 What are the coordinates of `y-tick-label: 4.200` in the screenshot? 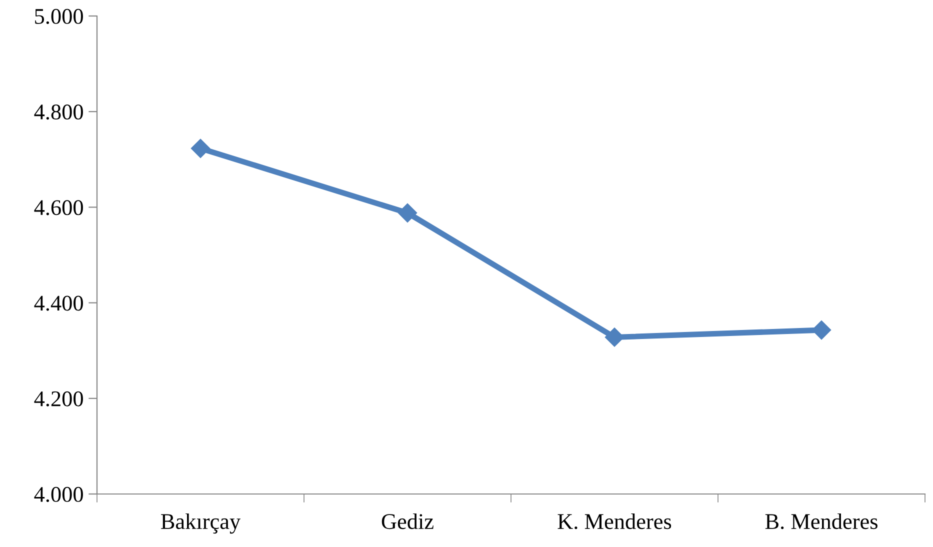 It's located at (58, 398).